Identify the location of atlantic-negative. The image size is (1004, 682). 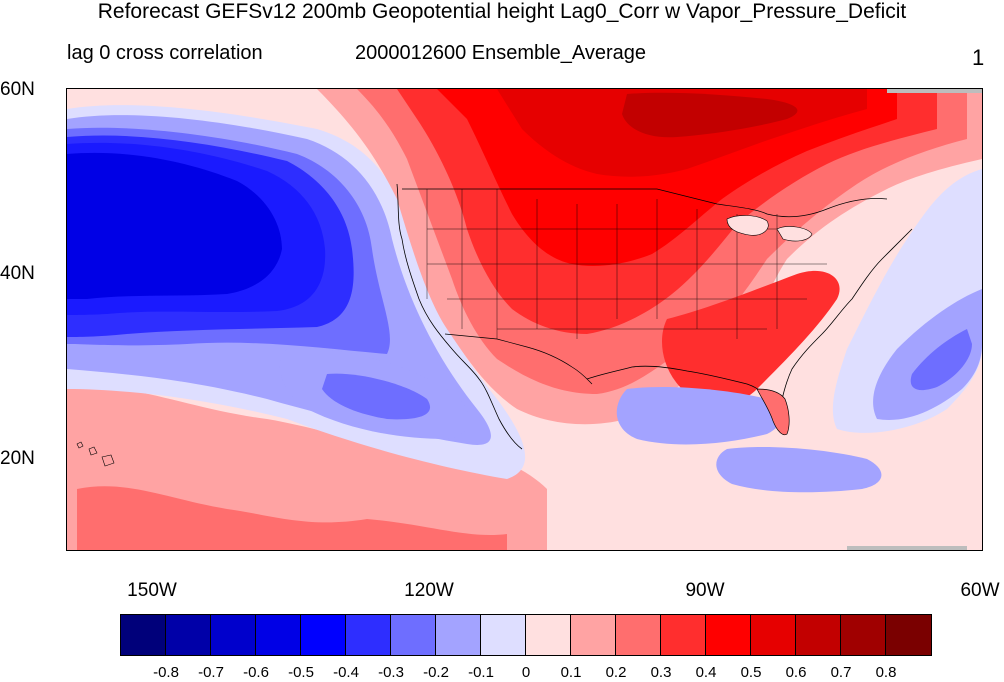
(927, 354).